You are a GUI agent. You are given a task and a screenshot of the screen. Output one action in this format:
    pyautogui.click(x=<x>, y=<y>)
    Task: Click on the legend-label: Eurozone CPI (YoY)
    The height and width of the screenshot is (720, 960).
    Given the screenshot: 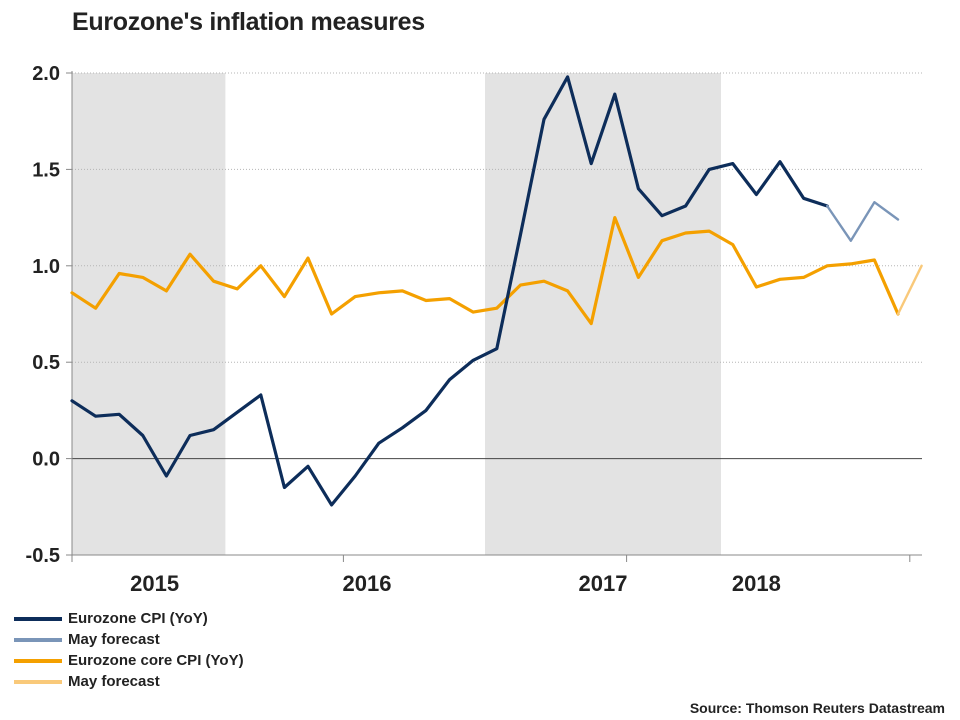 What is the action you would take?
    pyautogui.click(x=138, y=618)
    